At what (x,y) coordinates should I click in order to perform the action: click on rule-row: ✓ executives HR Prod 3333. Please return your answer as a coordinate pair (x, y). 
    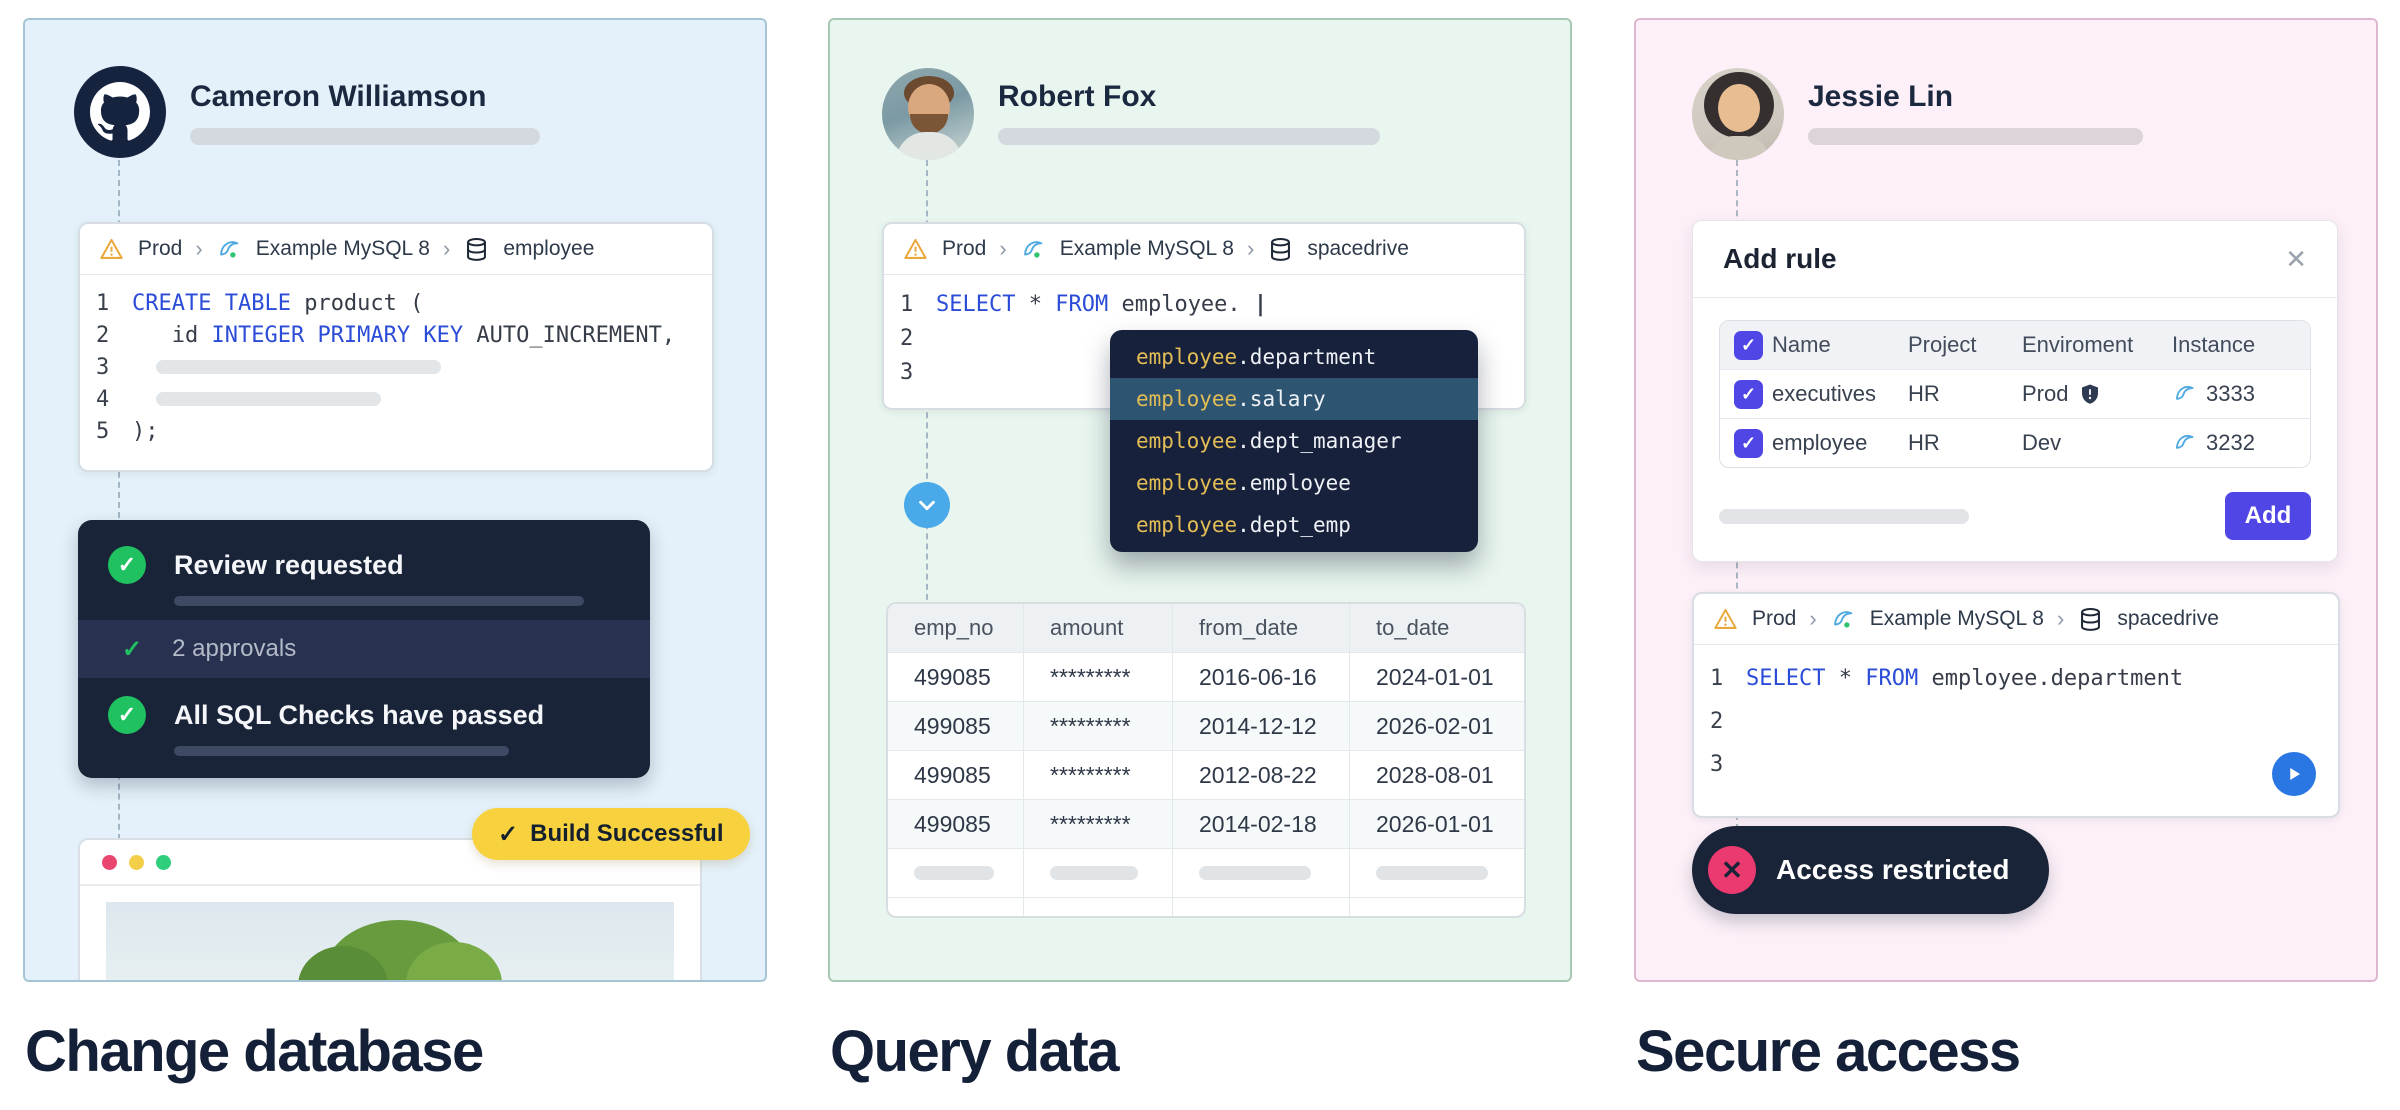
    Looking at the image, I should click on (2015, 394).